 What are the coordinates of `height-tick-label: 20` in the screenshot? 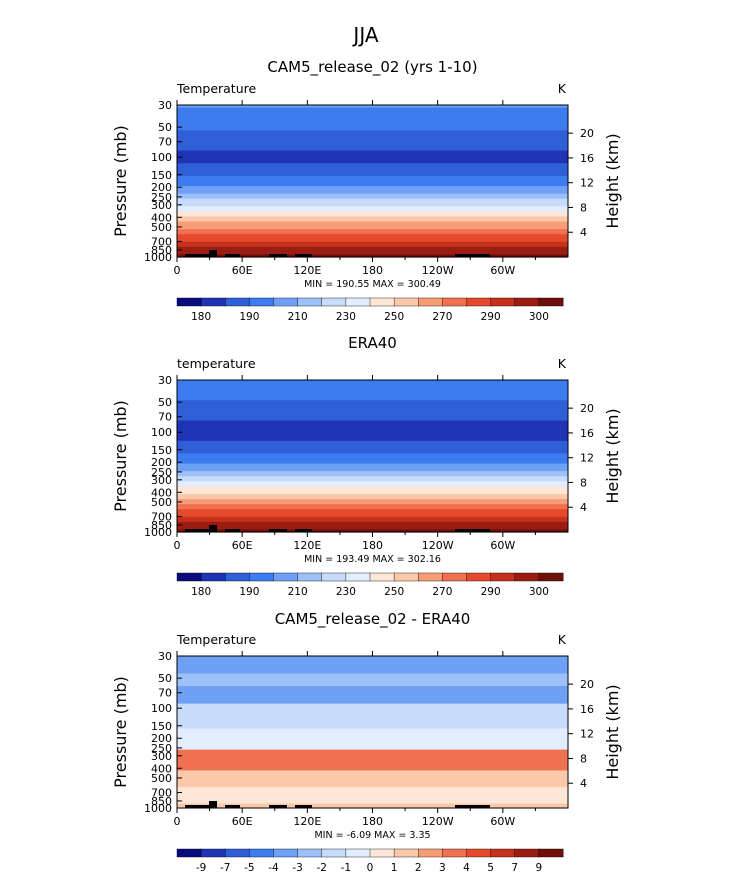 It's located at (587, 408).